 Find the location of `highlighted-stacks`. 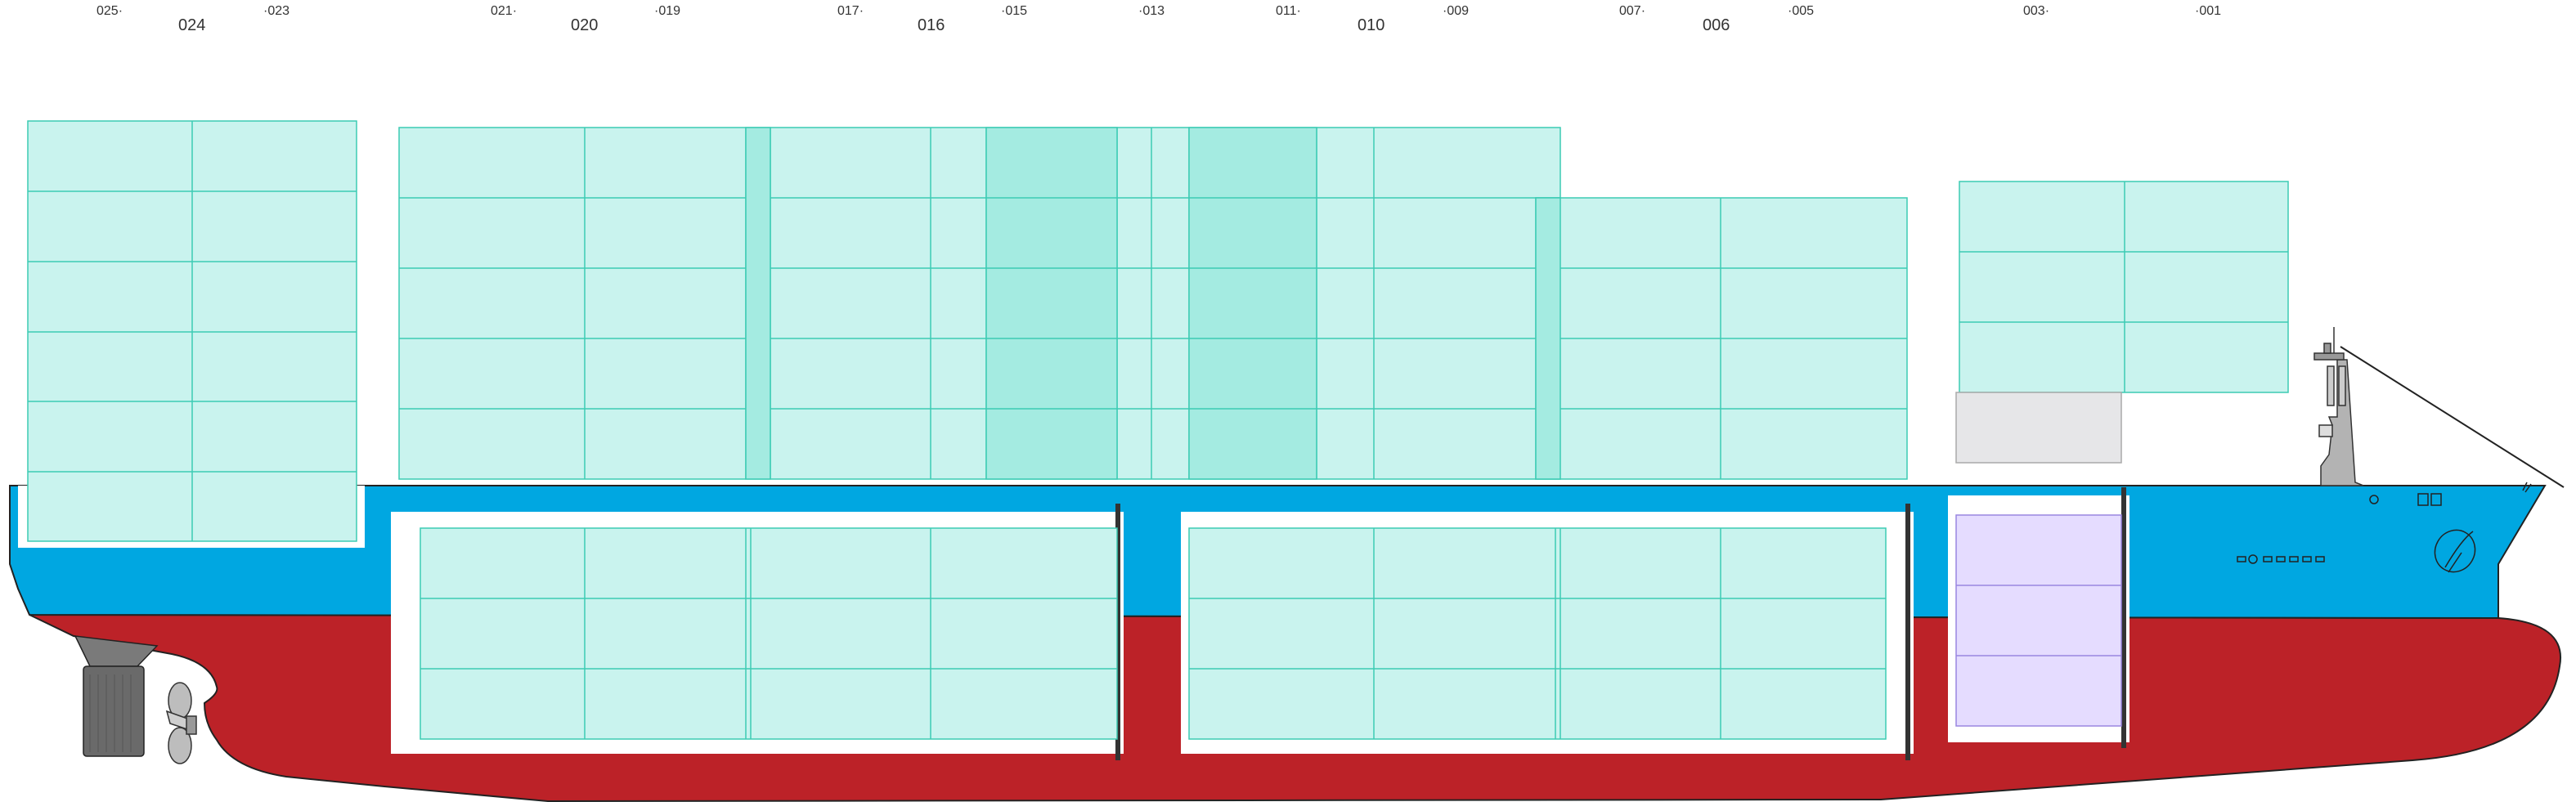

highlighted-stacks is located at coordinates (1031, 303).